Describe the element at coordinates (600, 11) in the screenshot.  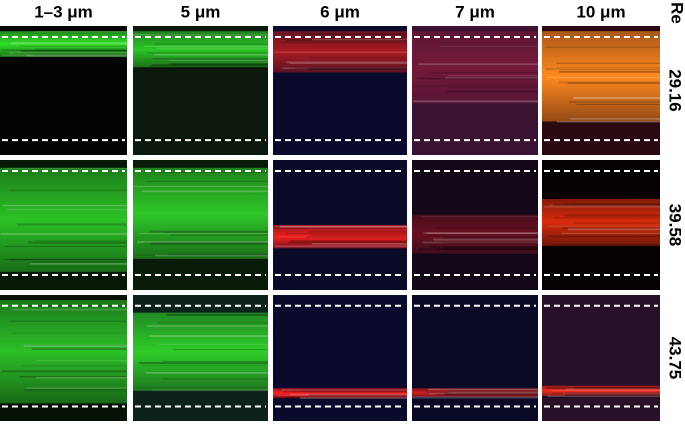
I see `column-header: 10 μm` at that location.